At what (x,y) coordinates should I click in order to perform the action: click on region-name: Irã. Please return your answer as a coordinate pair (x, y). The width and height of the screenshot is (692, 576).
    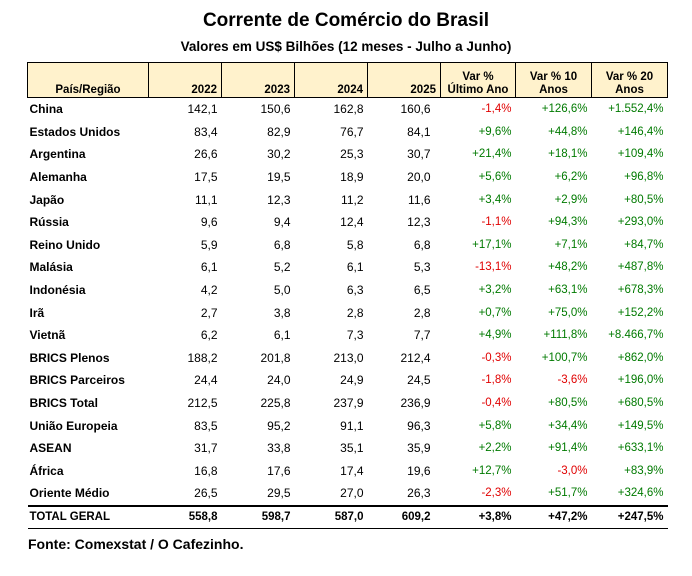
    Looking at the image, I should click on (37, 312).